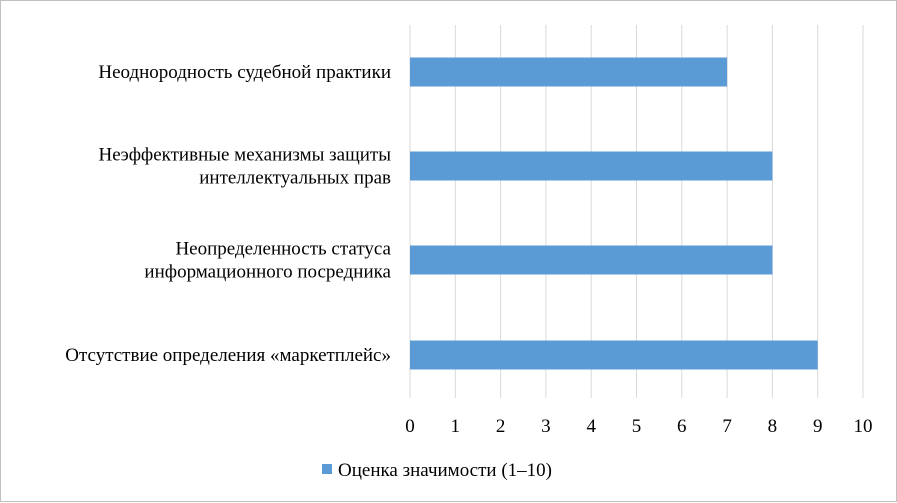 This screenshot has height=503, width=897. What do you see at coordinates (267, 272) in the screenshot?
I see `category-label: информационного посредника` at bounding box center [267, 272].